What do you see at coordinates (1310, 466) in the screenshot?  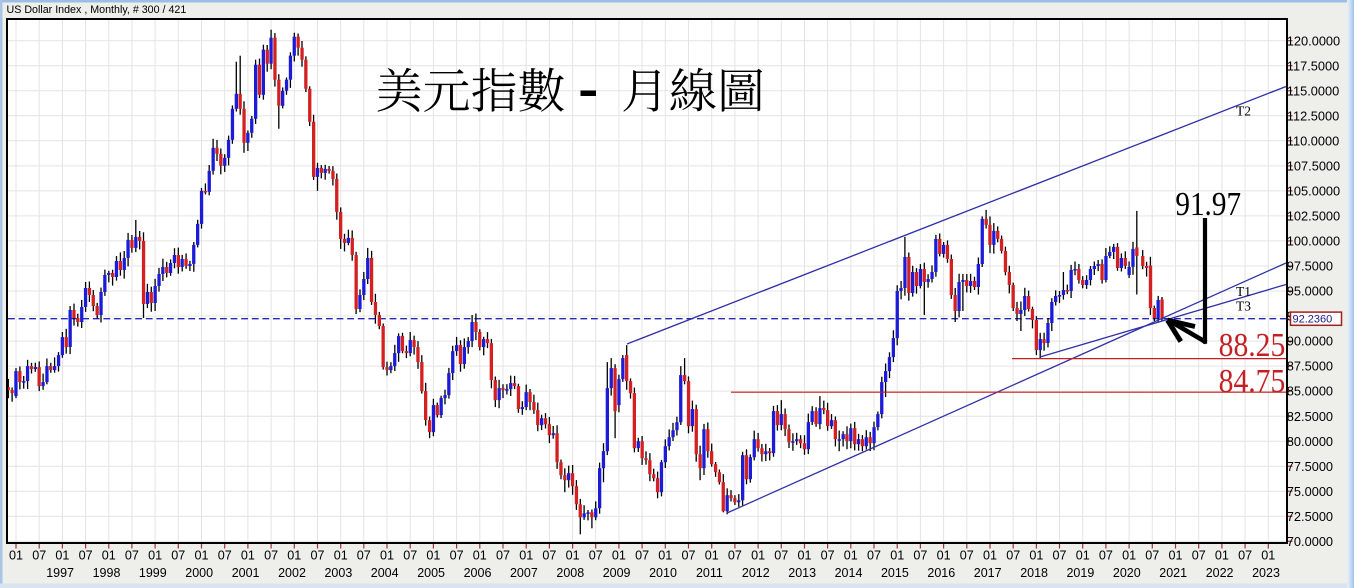 I see `svg-text: 77.5000` at bounding box center [1310, 466].